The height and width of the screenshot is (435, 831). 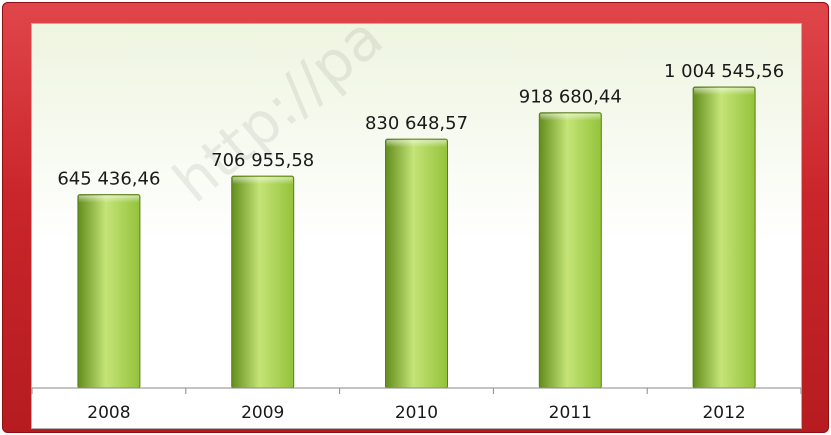 I want to click on x-tick-label-2008: 2008, so click(x=108, y=413).